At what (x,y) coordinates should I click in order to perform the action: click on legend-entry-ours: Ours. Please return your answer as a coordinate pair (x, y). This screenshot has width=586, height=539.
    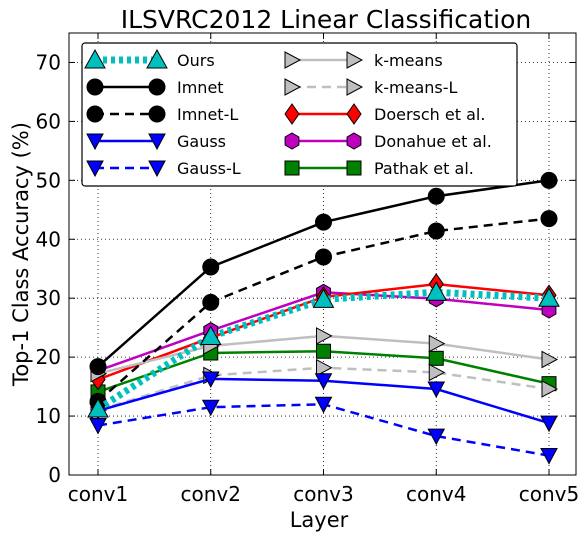
    Looking at the image, I should click on (149, 59).